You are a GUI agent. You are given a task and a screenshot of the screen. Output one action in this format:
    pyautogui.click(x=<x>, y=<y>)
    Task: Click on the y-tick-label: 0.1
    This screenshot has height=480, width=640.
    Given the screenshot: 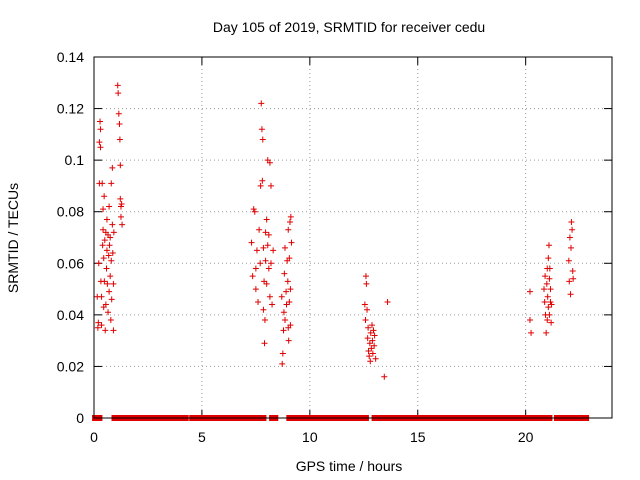 What is the action you would take?
    pyautogui.click(x=75, y=160)
    